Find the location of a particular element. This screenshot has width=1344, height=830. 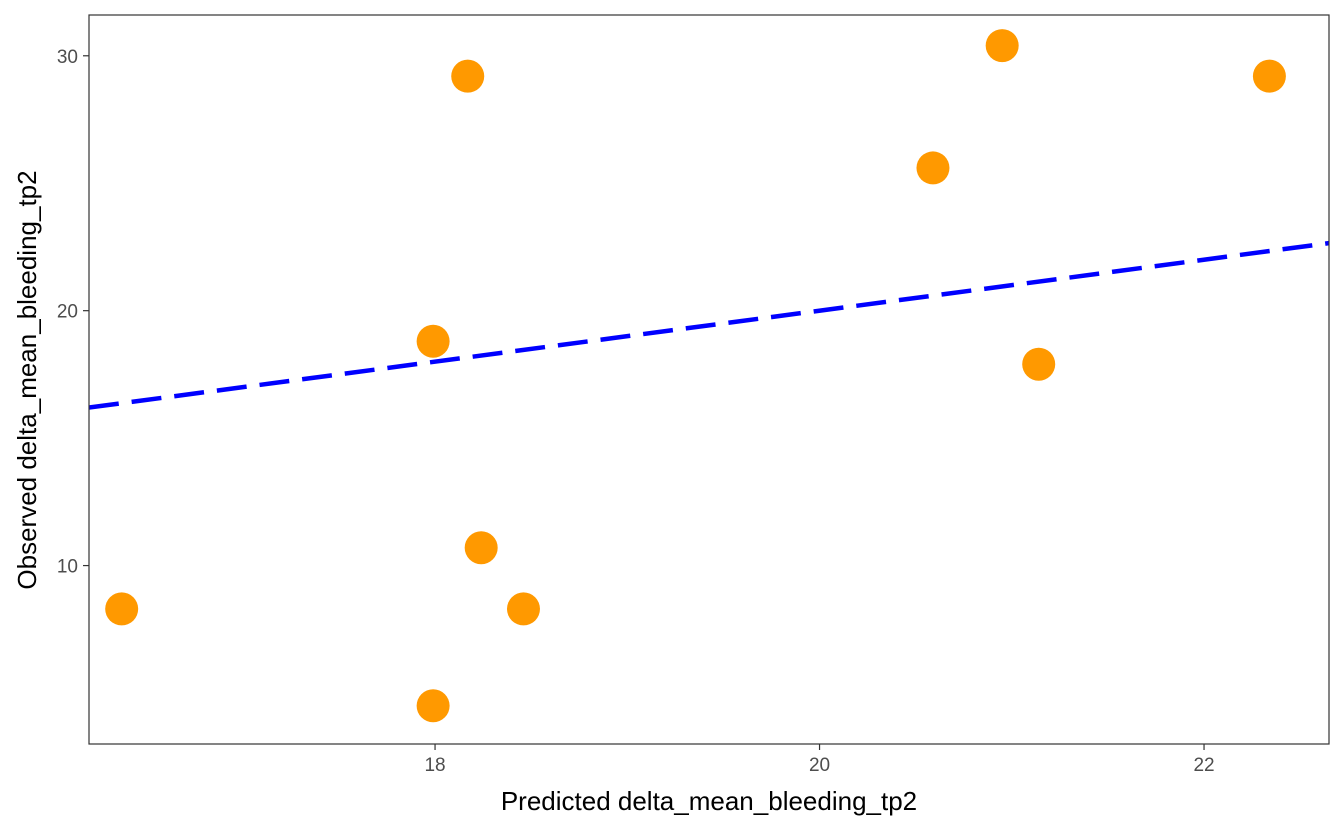

y-tick-label: 10 is located at coordinates (67, 567).